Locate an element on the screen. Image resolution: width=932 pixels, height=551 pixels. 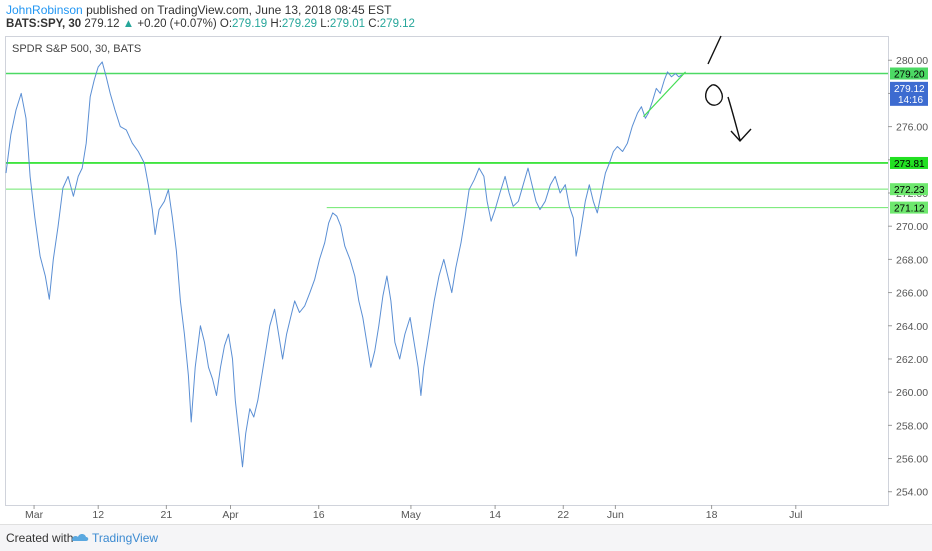
low-value: 279.01 is located at coordinates (347, 24).